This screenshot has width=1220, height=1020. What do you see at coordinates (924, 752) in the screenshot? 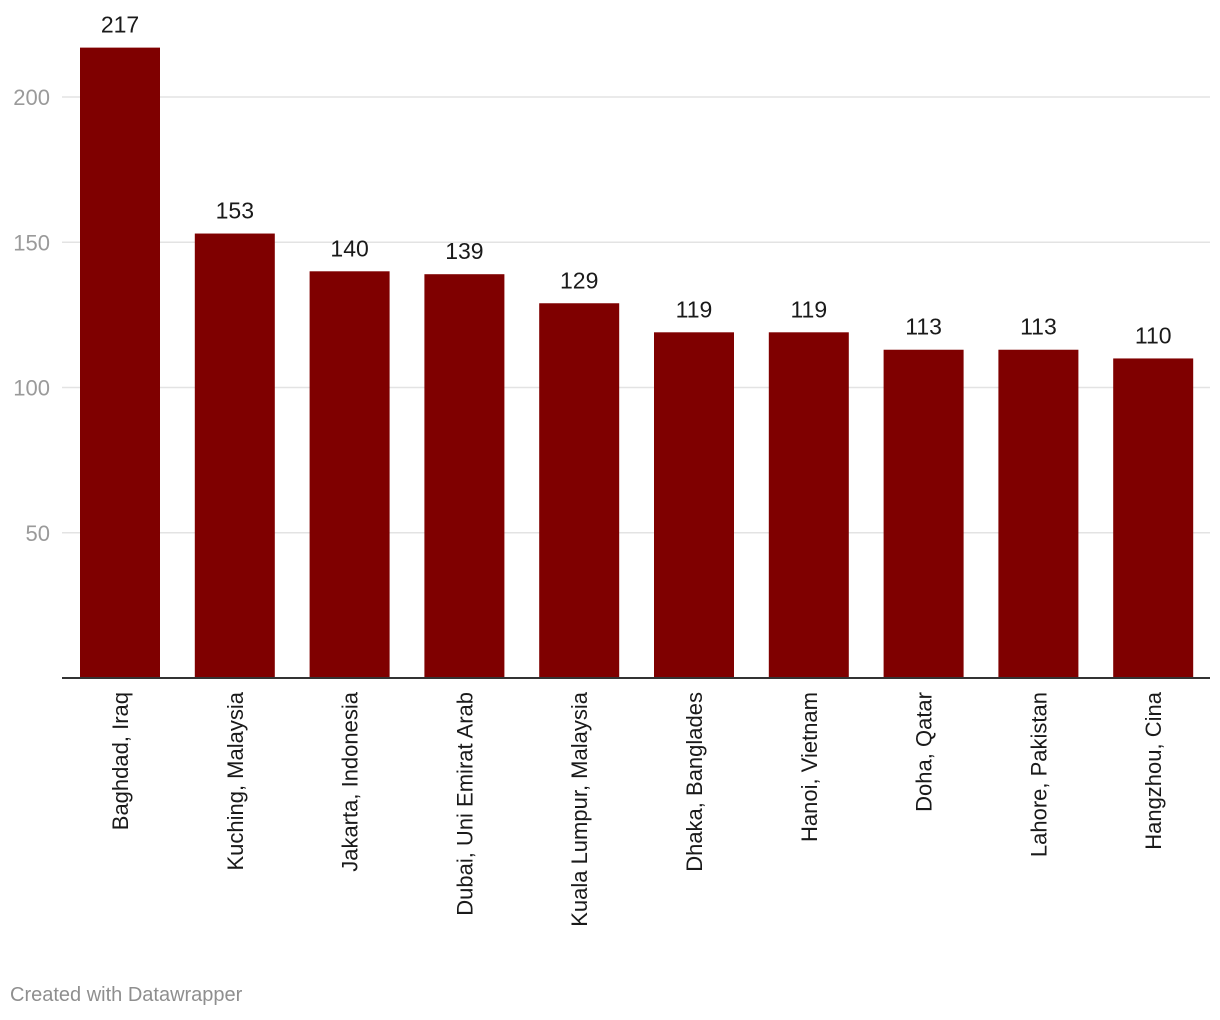
I see `category-label: Doha, Qatar` at bounding box center [924, 752].